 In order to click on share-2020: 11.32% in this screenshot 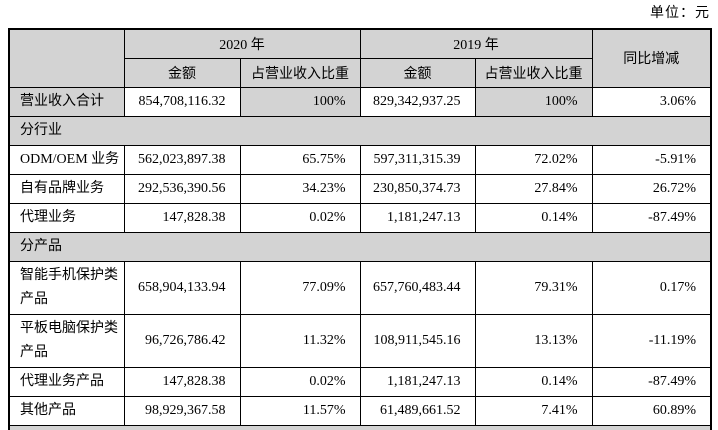, I will do `click(300, 341)`.